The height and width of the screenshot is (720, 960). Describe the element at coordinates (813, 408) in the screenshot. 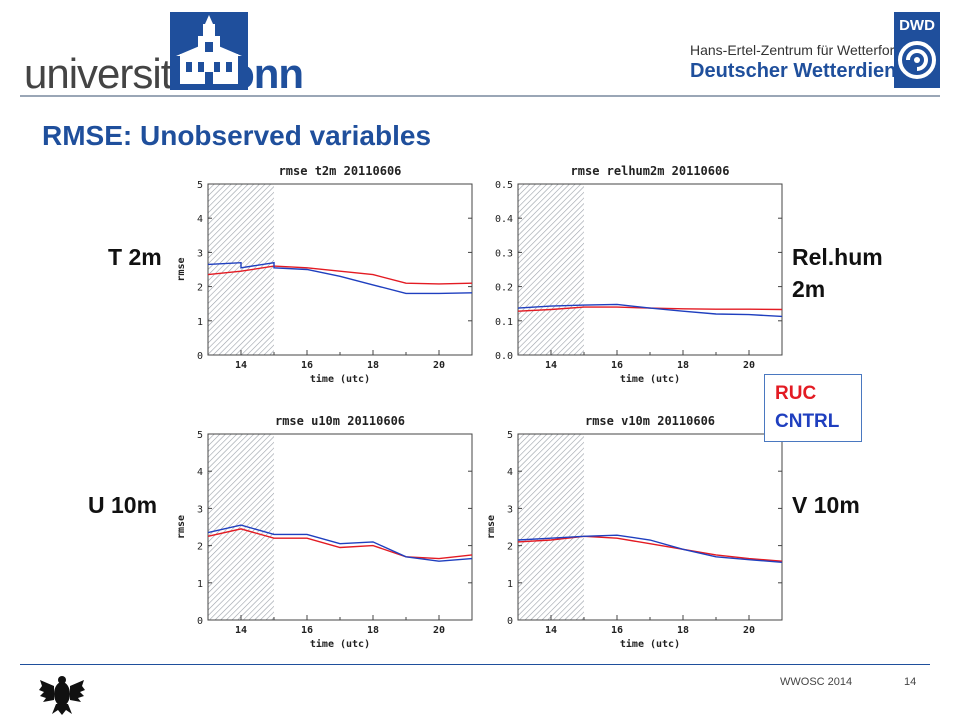

I see `legend: RUC CNTRL` at that location.